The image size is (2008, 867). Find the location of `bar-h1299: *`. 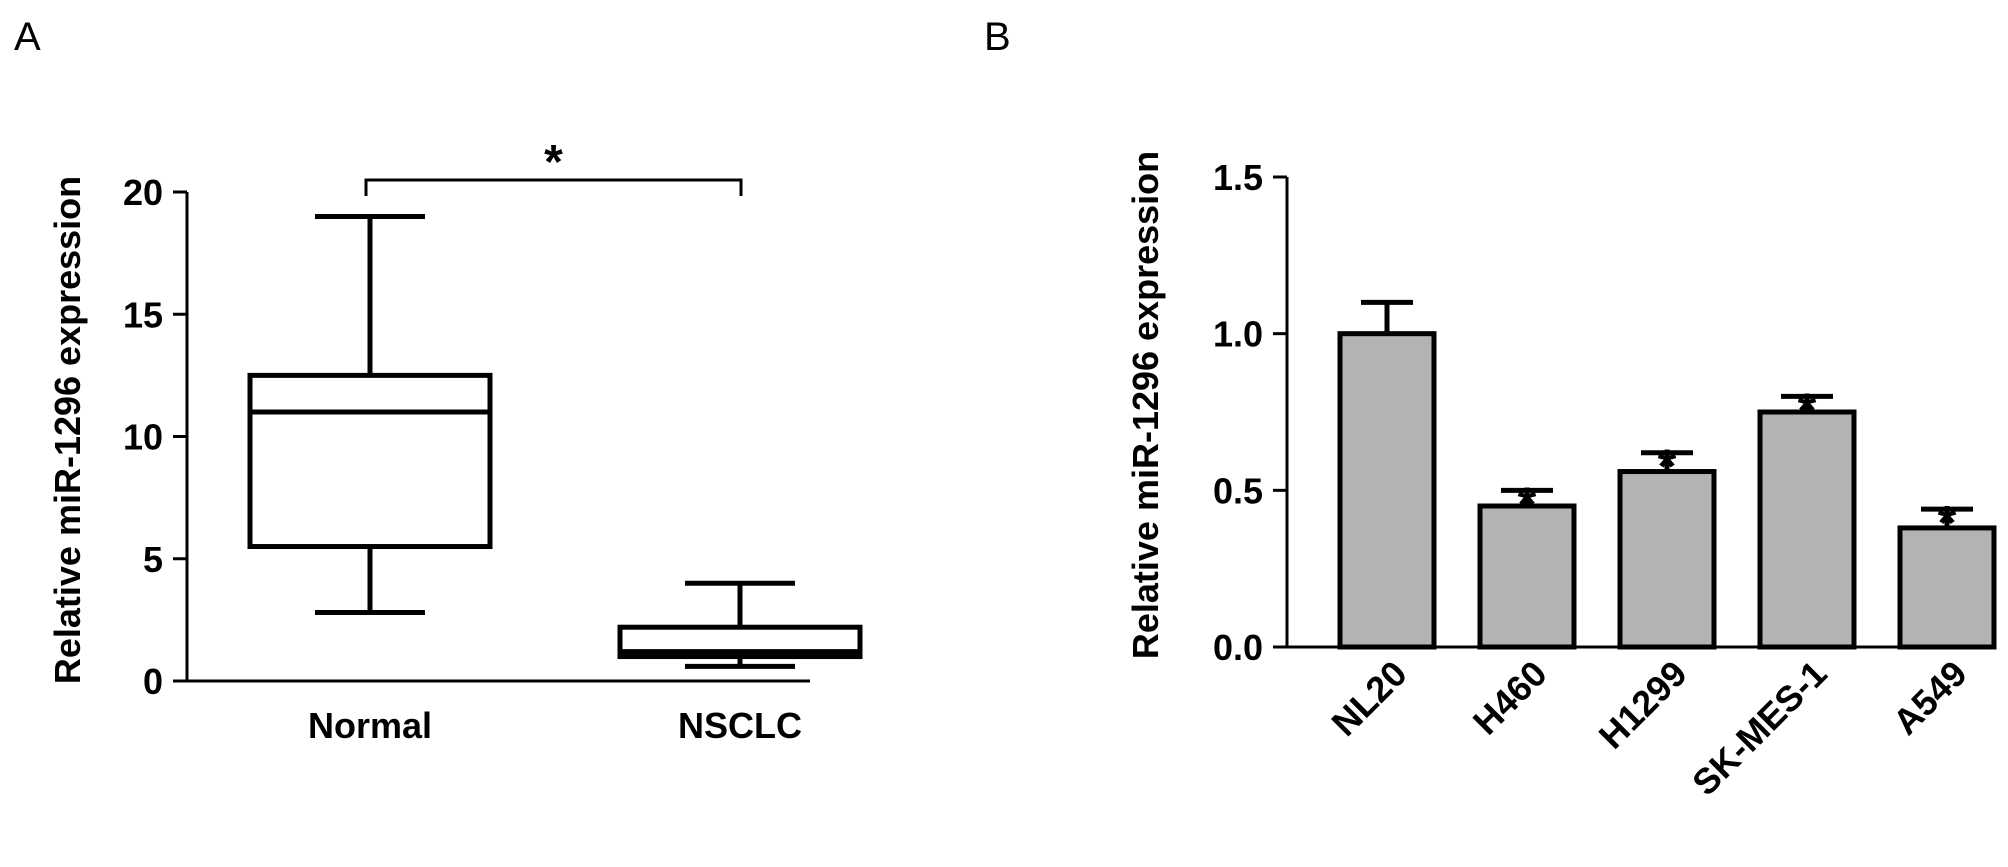

bar-h1299: * is located at coordinates (1667, 545).